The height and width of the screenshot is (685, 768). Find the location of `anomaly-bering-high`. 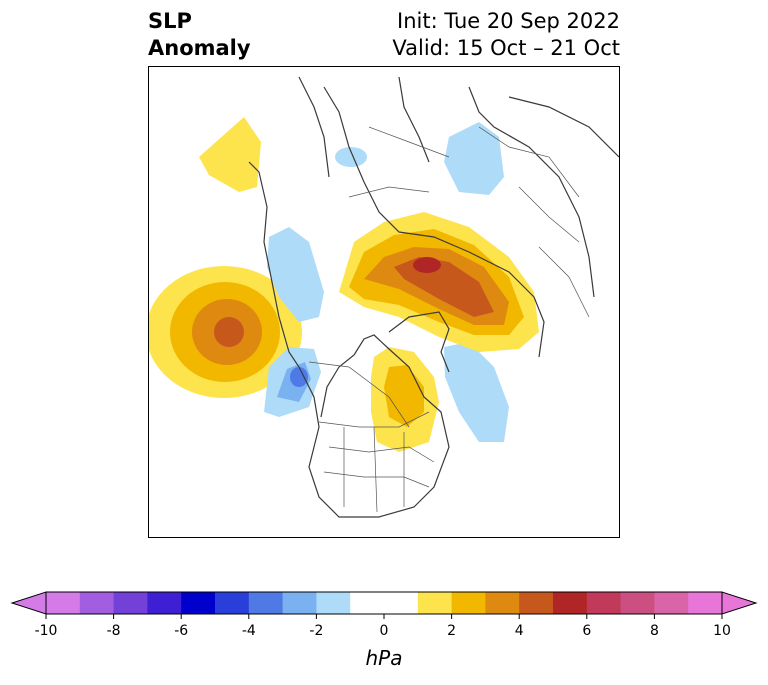

anomaly-bering-high is located at coordinates (230, 154).